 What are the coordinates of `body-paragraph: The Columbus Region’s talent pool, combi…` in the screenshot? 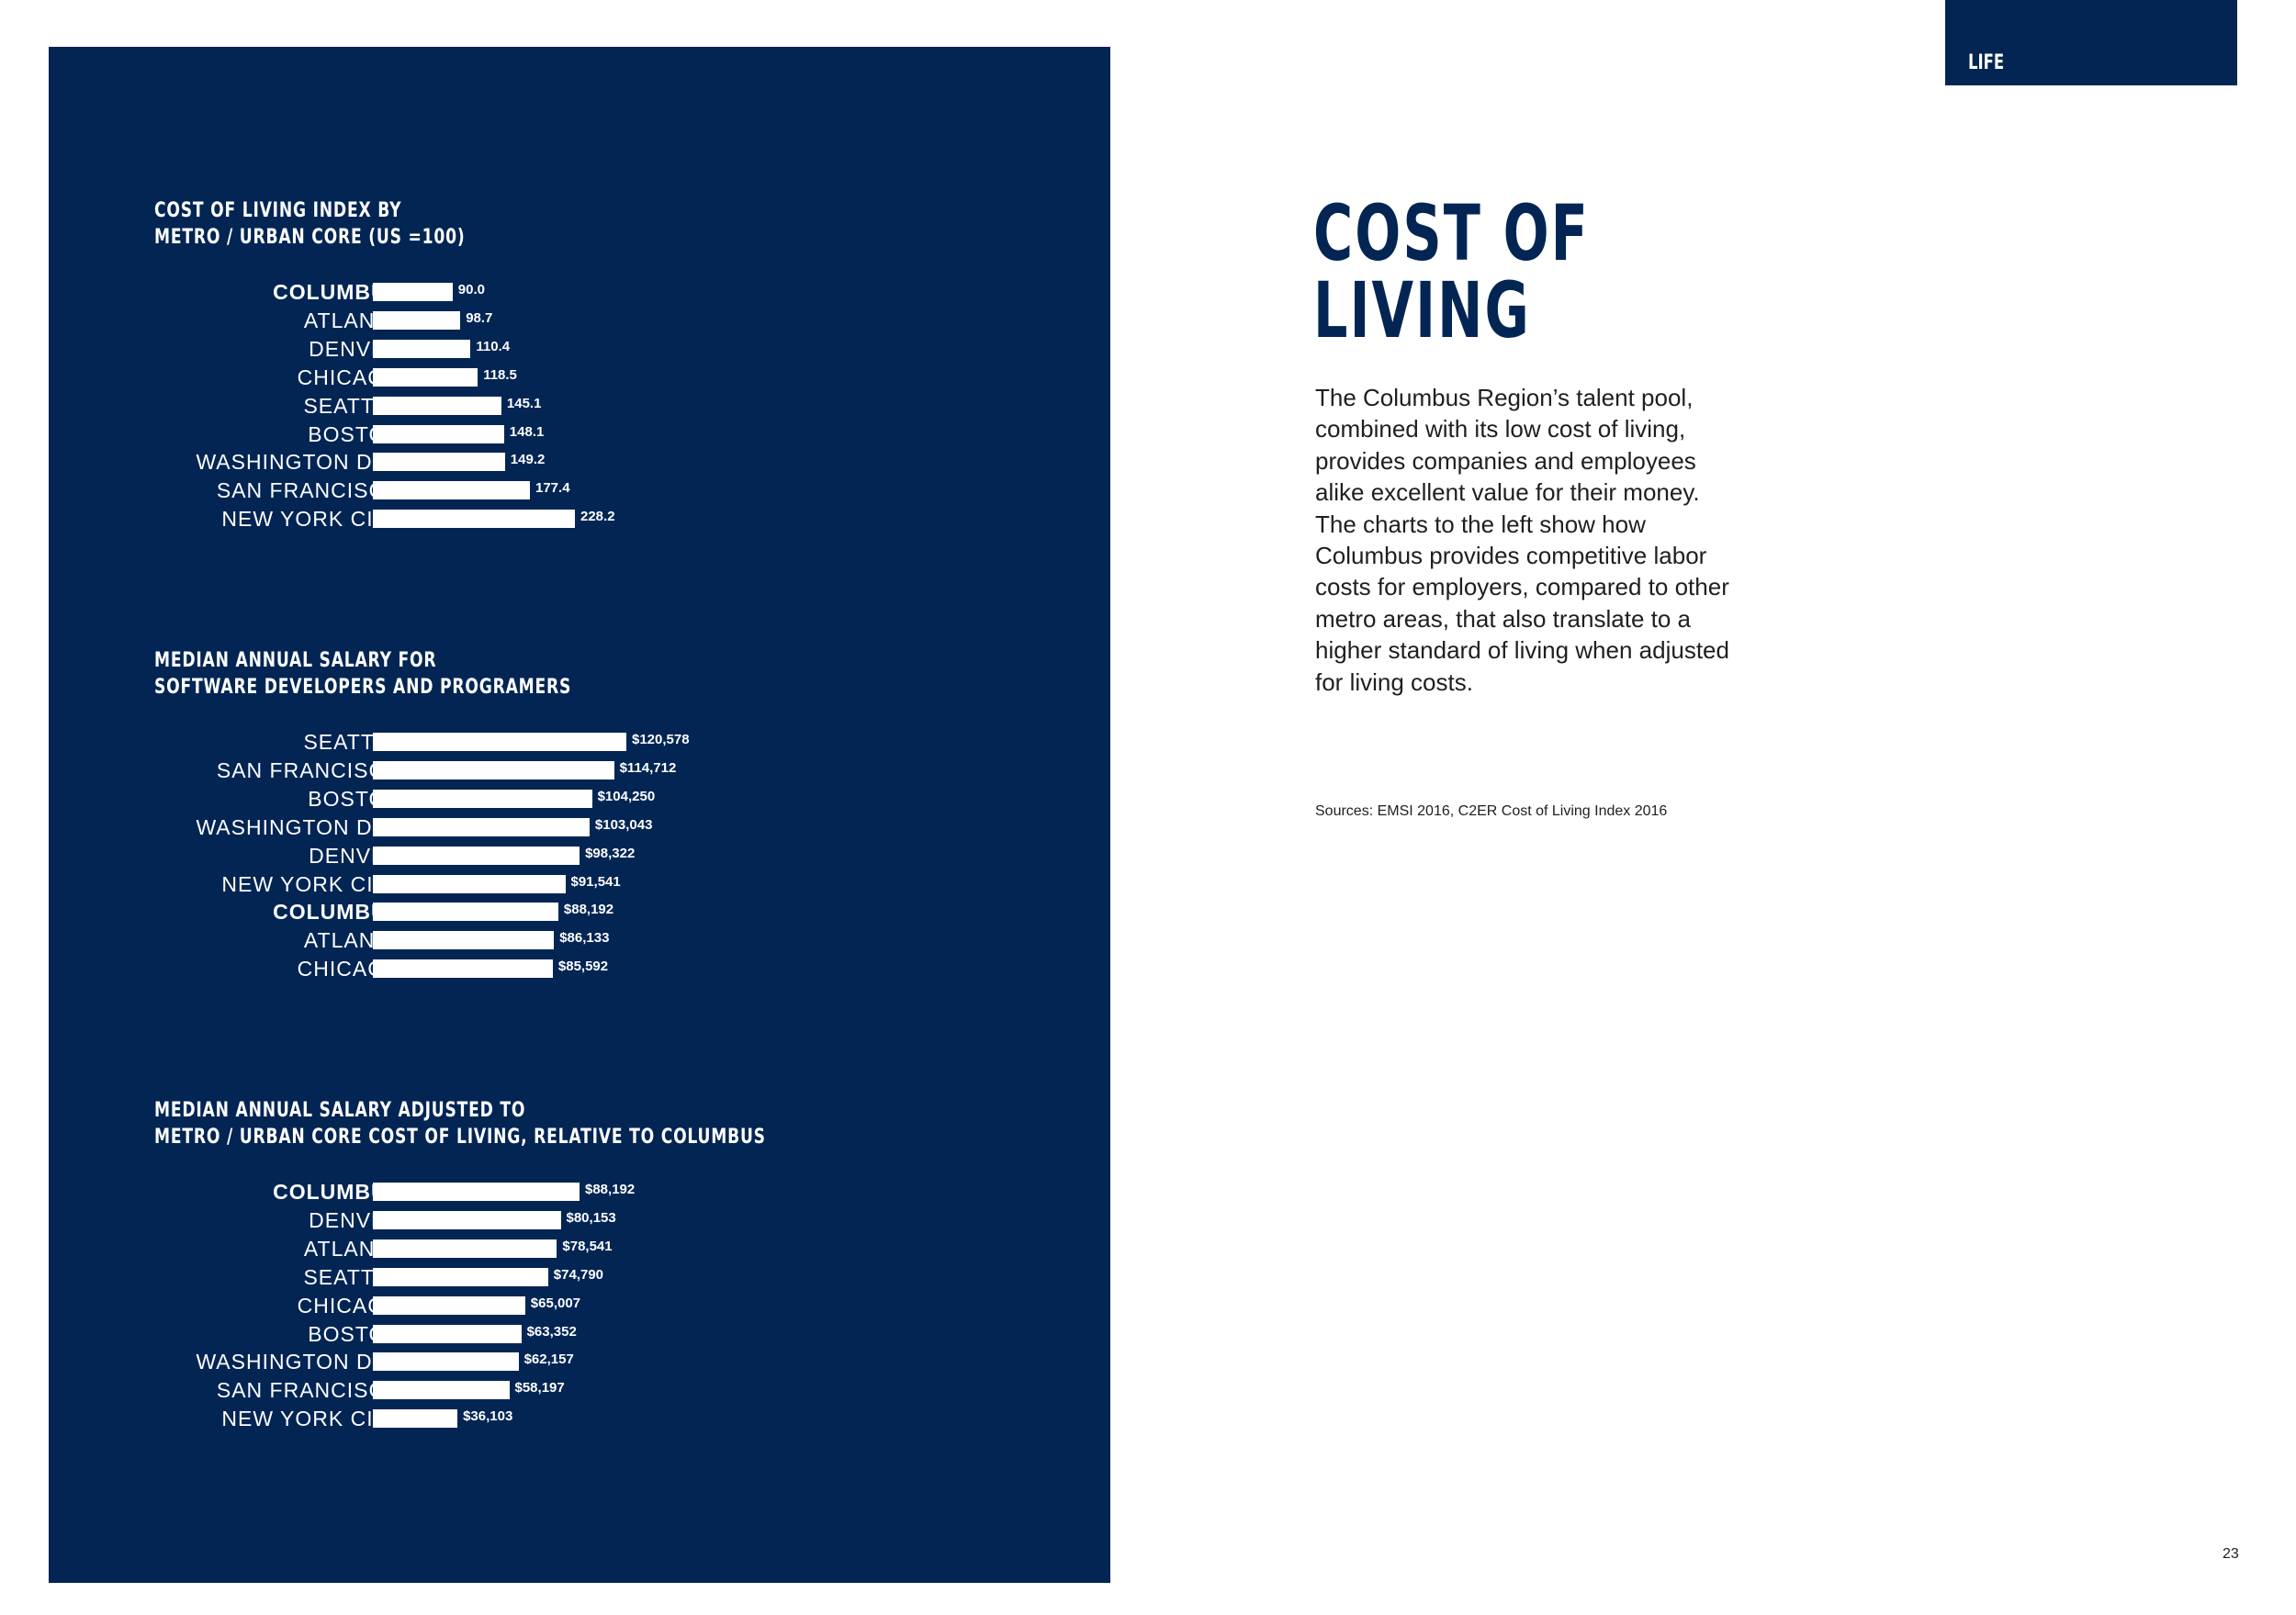 It's located at (1522, 540).